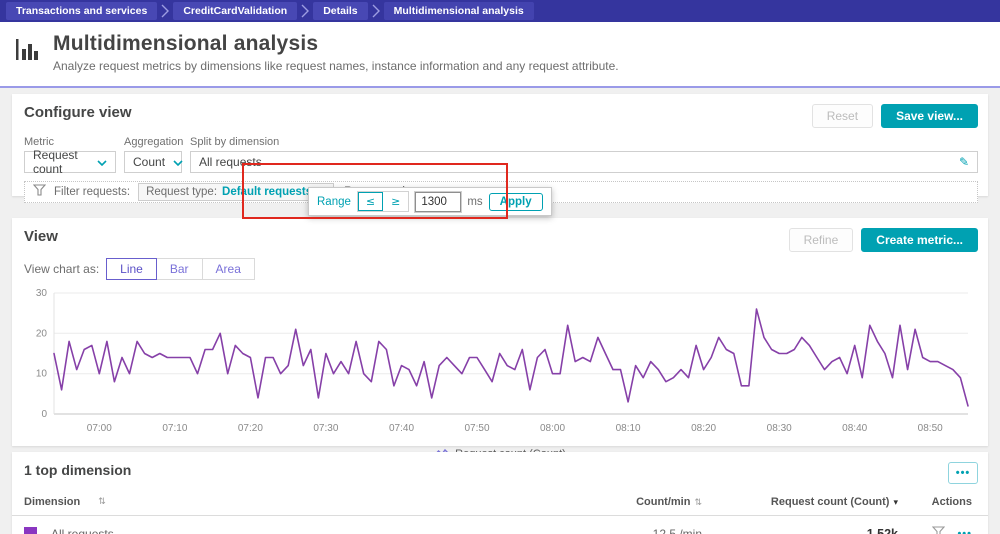 The height and width of the screenshot is (534, 1000). What do you see at coordinates (149, 162) in the screenshot?
I see `aggregation-value: Count` at bounding box center [149, 162].